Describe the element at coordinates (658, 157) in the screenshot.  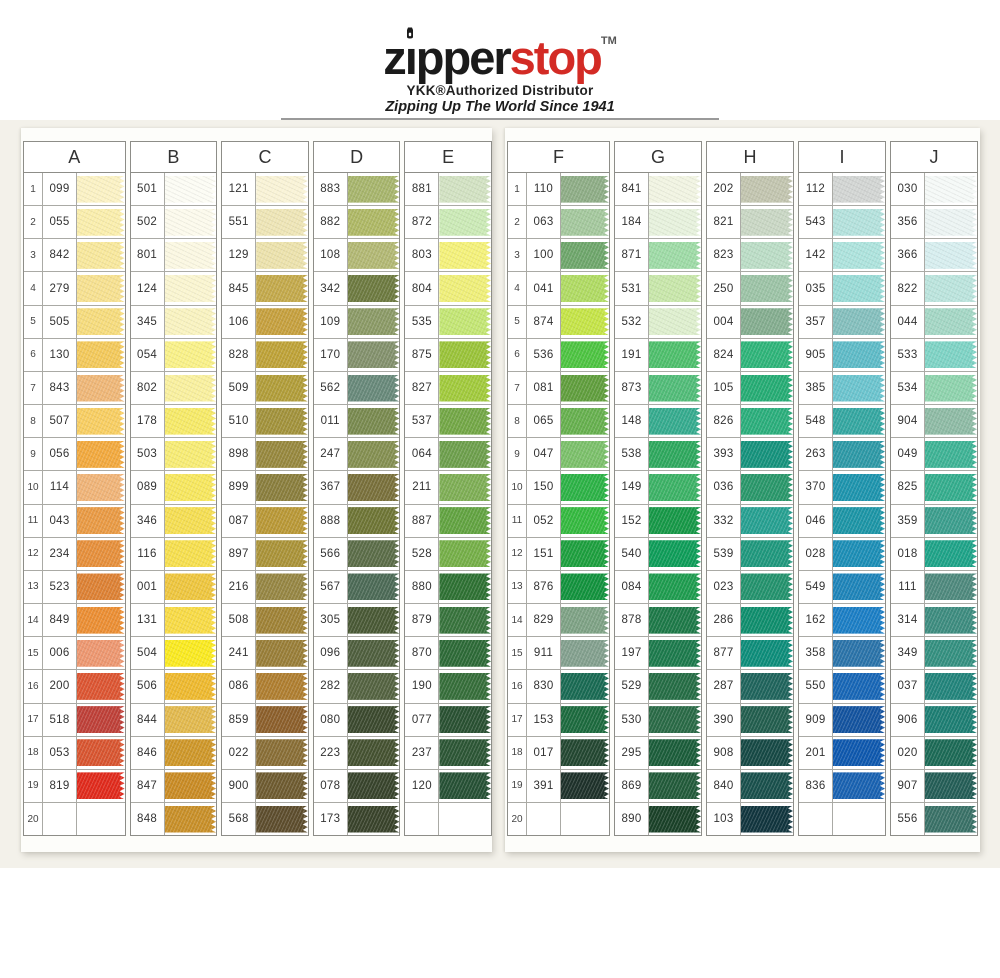
I see `column-letter: G` at that location.